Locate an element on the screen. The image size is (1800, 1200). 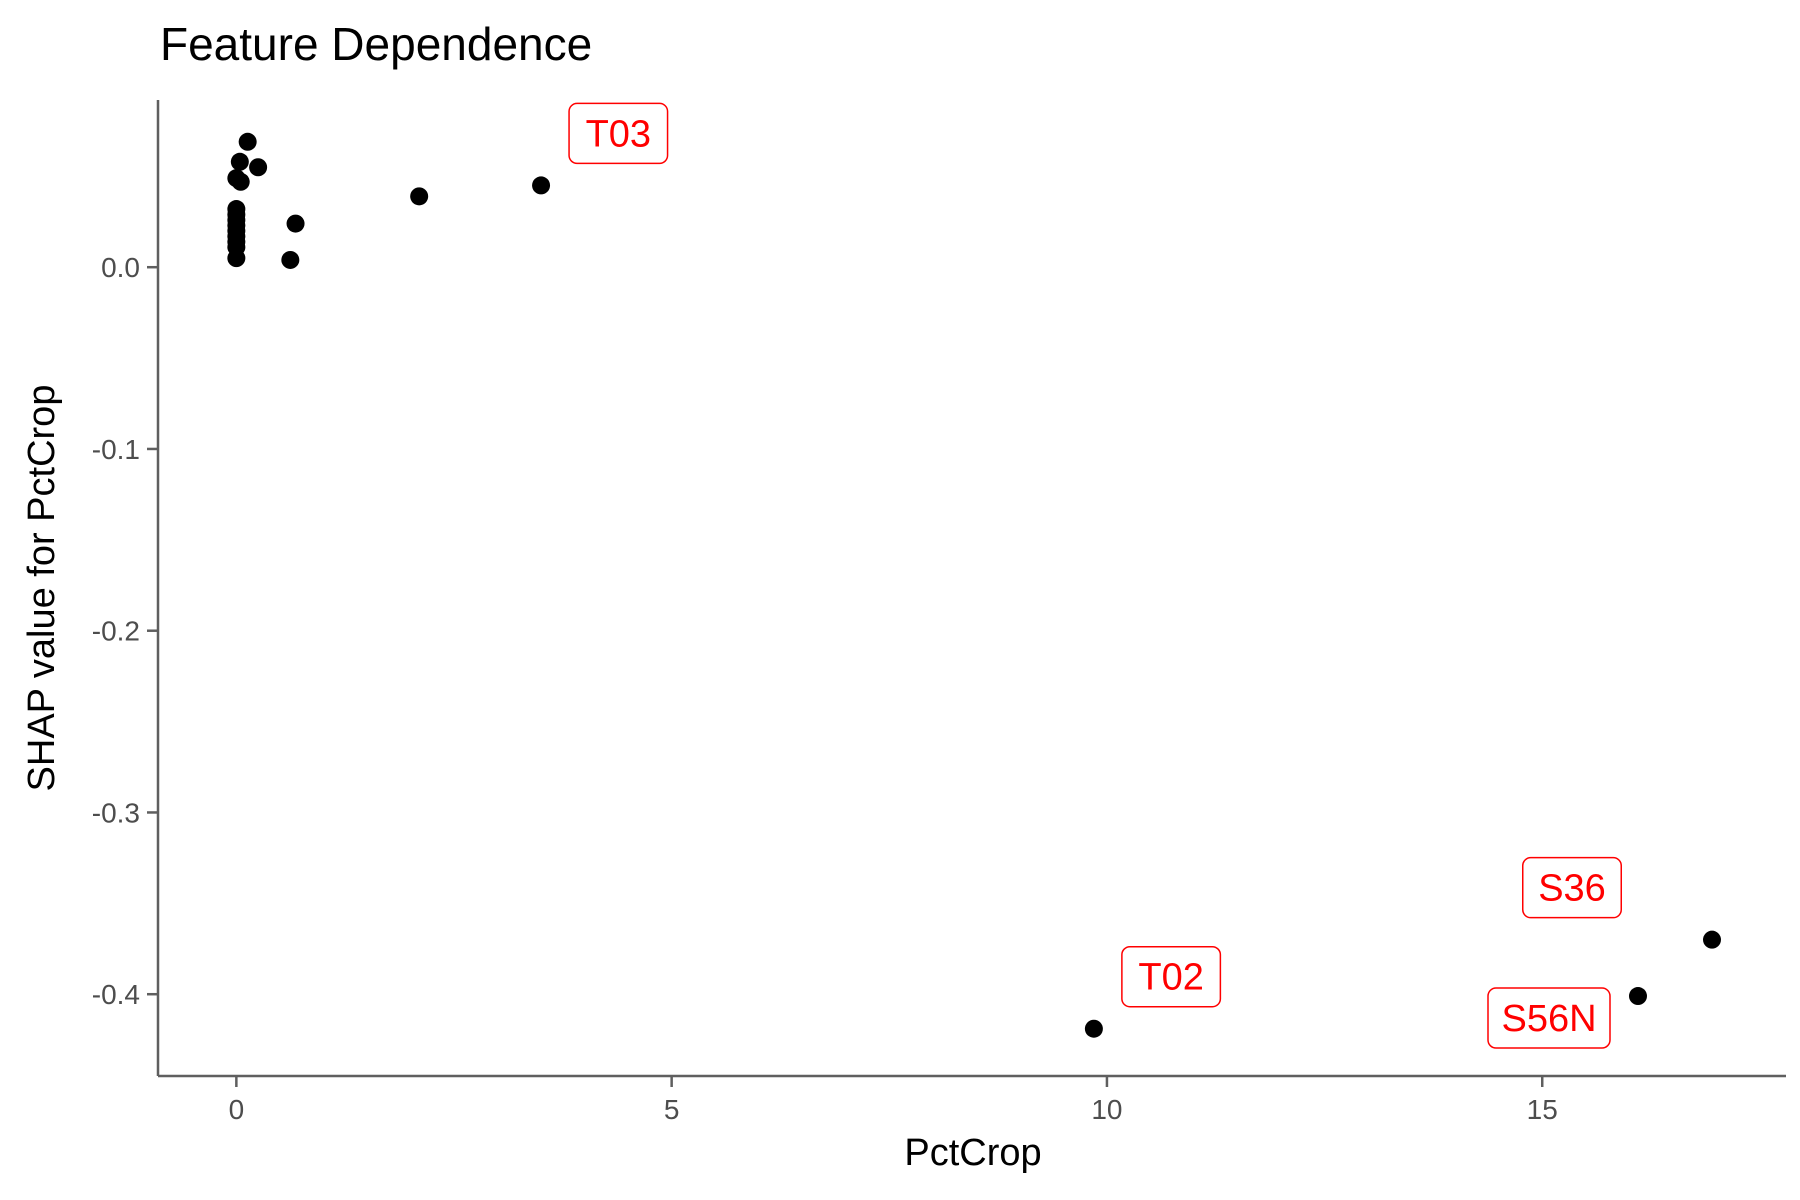
point-label-text: T03 is located at coordinates (618, 134).